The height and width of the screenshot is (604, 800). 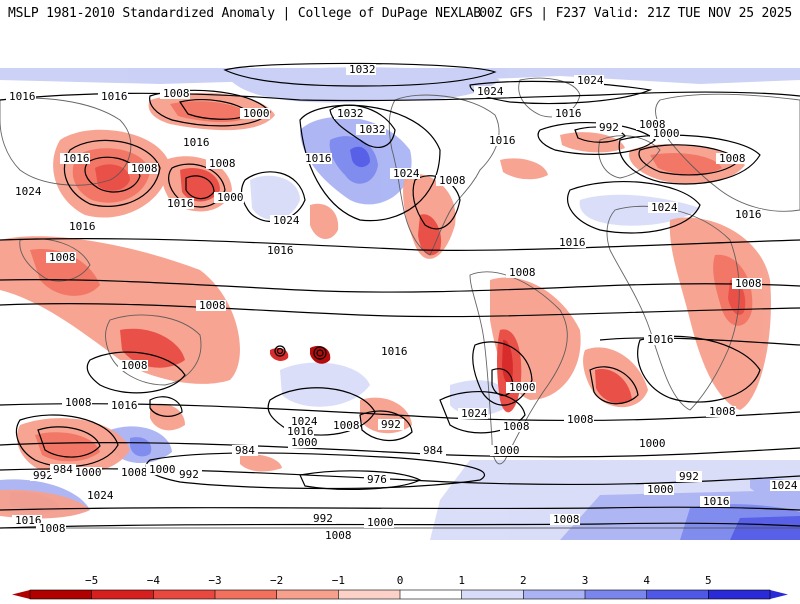 I want to click on isobar-label-1024-b: 1024, so click(x=489, y=91).